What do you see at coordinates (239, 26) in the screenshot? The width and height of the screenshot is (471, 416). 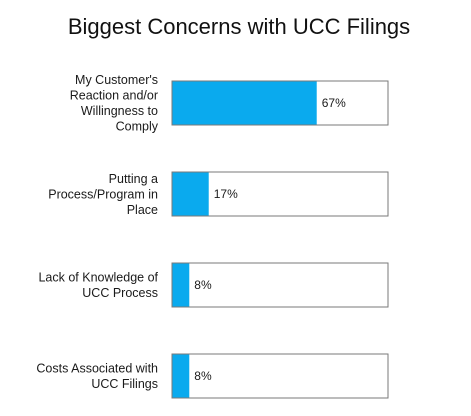 I see `chart-title: Biggest Concerns with UCC Filings` at bounding box center [239, 26].